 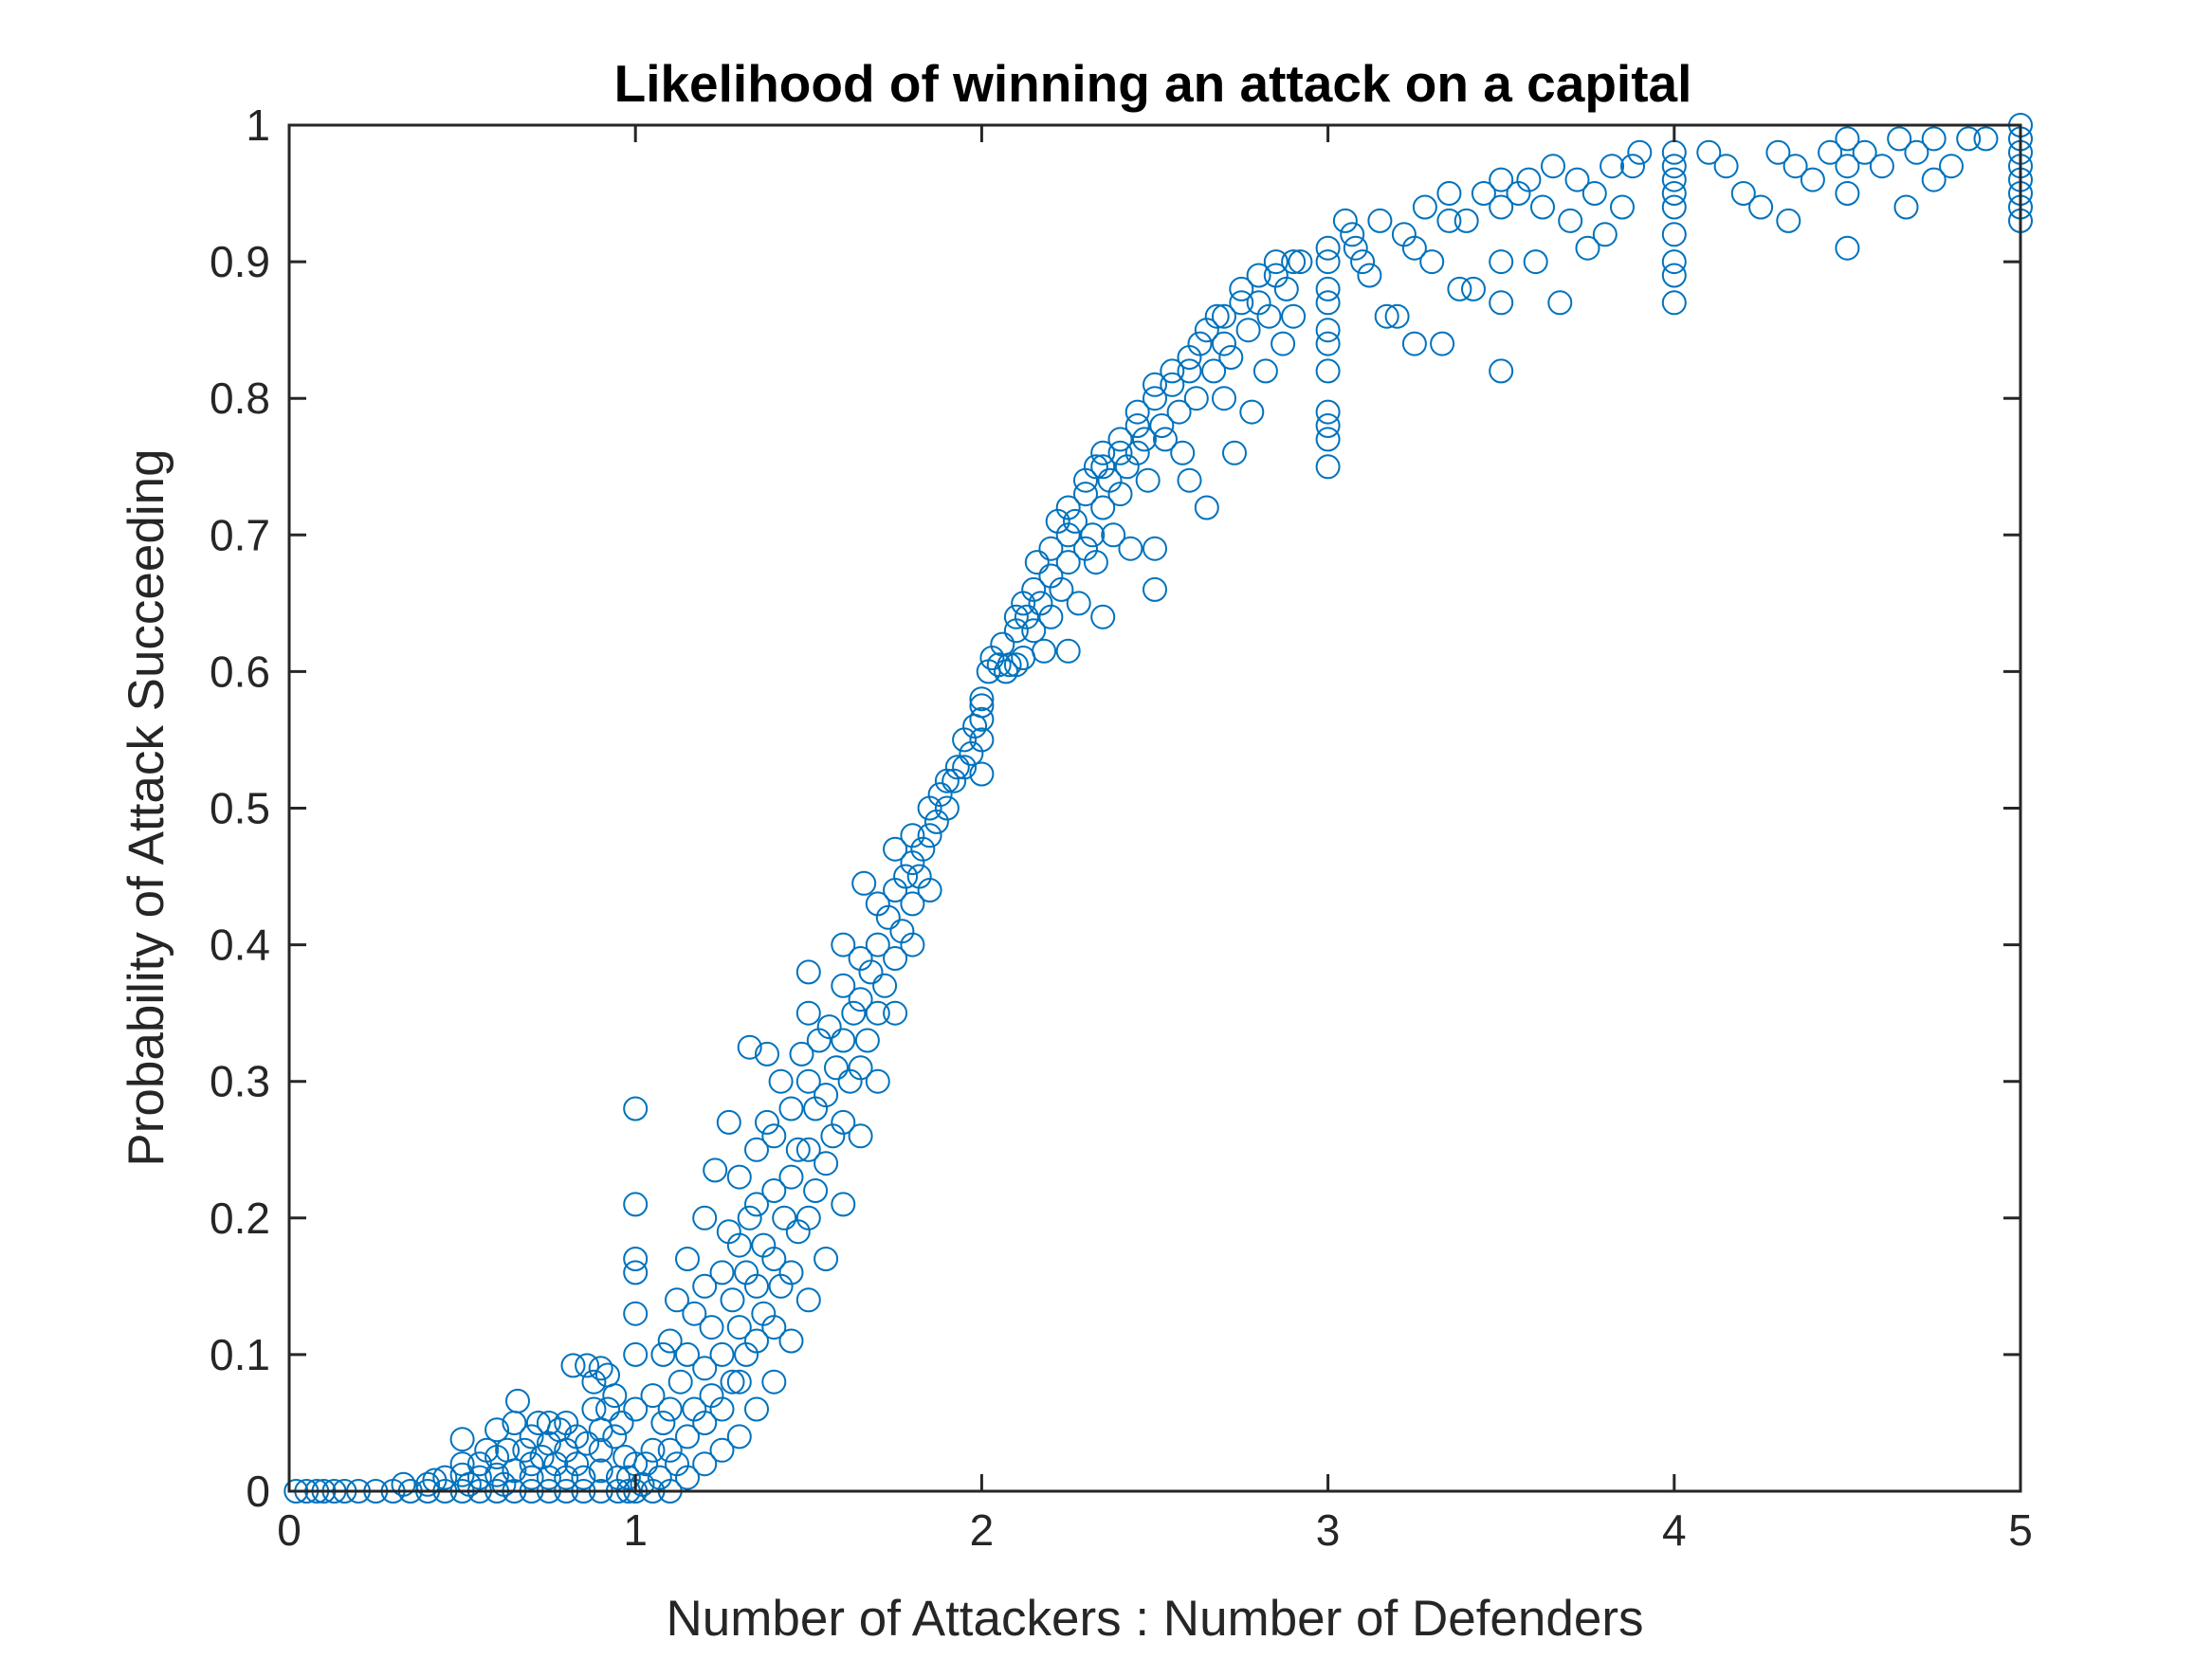 What do you see at coordinates (1674, 1530) in the screenshot?
I see `x-tick-label: 4` at bounding box center [1674, 1530].